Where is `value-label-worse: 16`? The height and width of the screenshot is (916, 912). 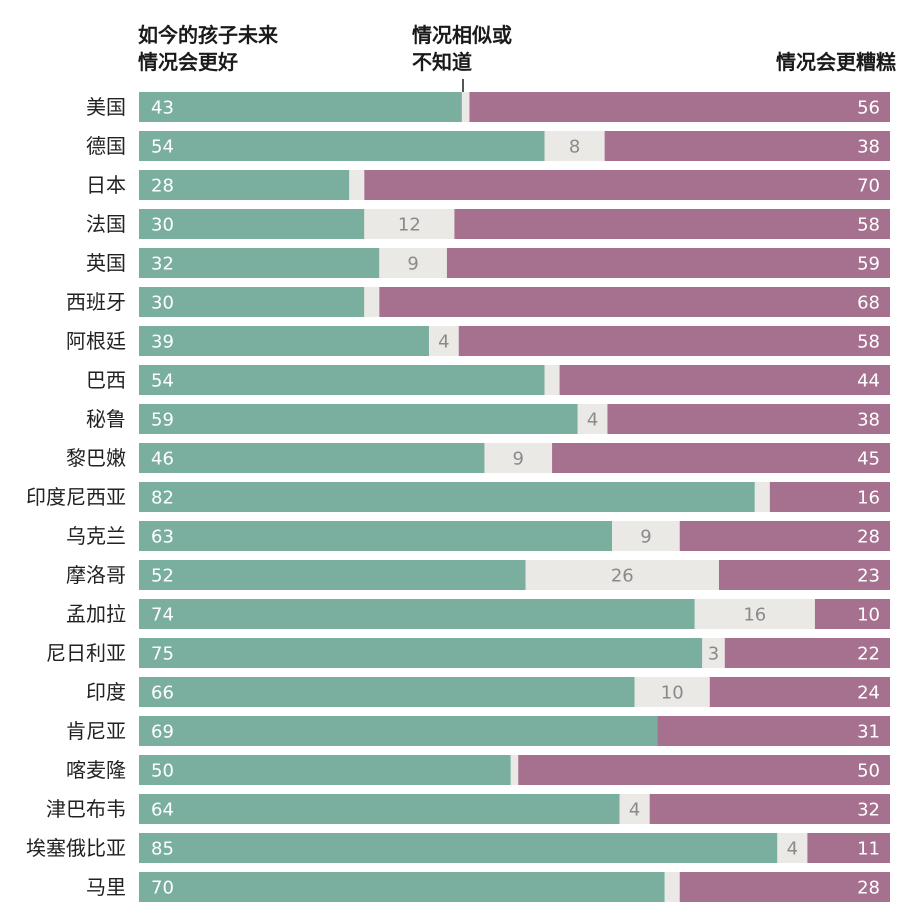
value-label-worse: 16 is located at coordinates (868, 498).